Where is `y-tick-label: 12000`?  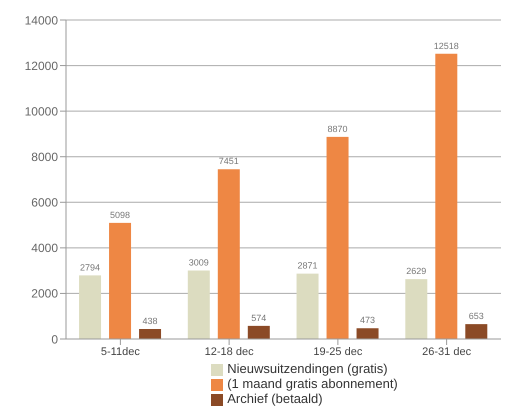
y-tick-label: 12000 is located at coordinates (41, 65).